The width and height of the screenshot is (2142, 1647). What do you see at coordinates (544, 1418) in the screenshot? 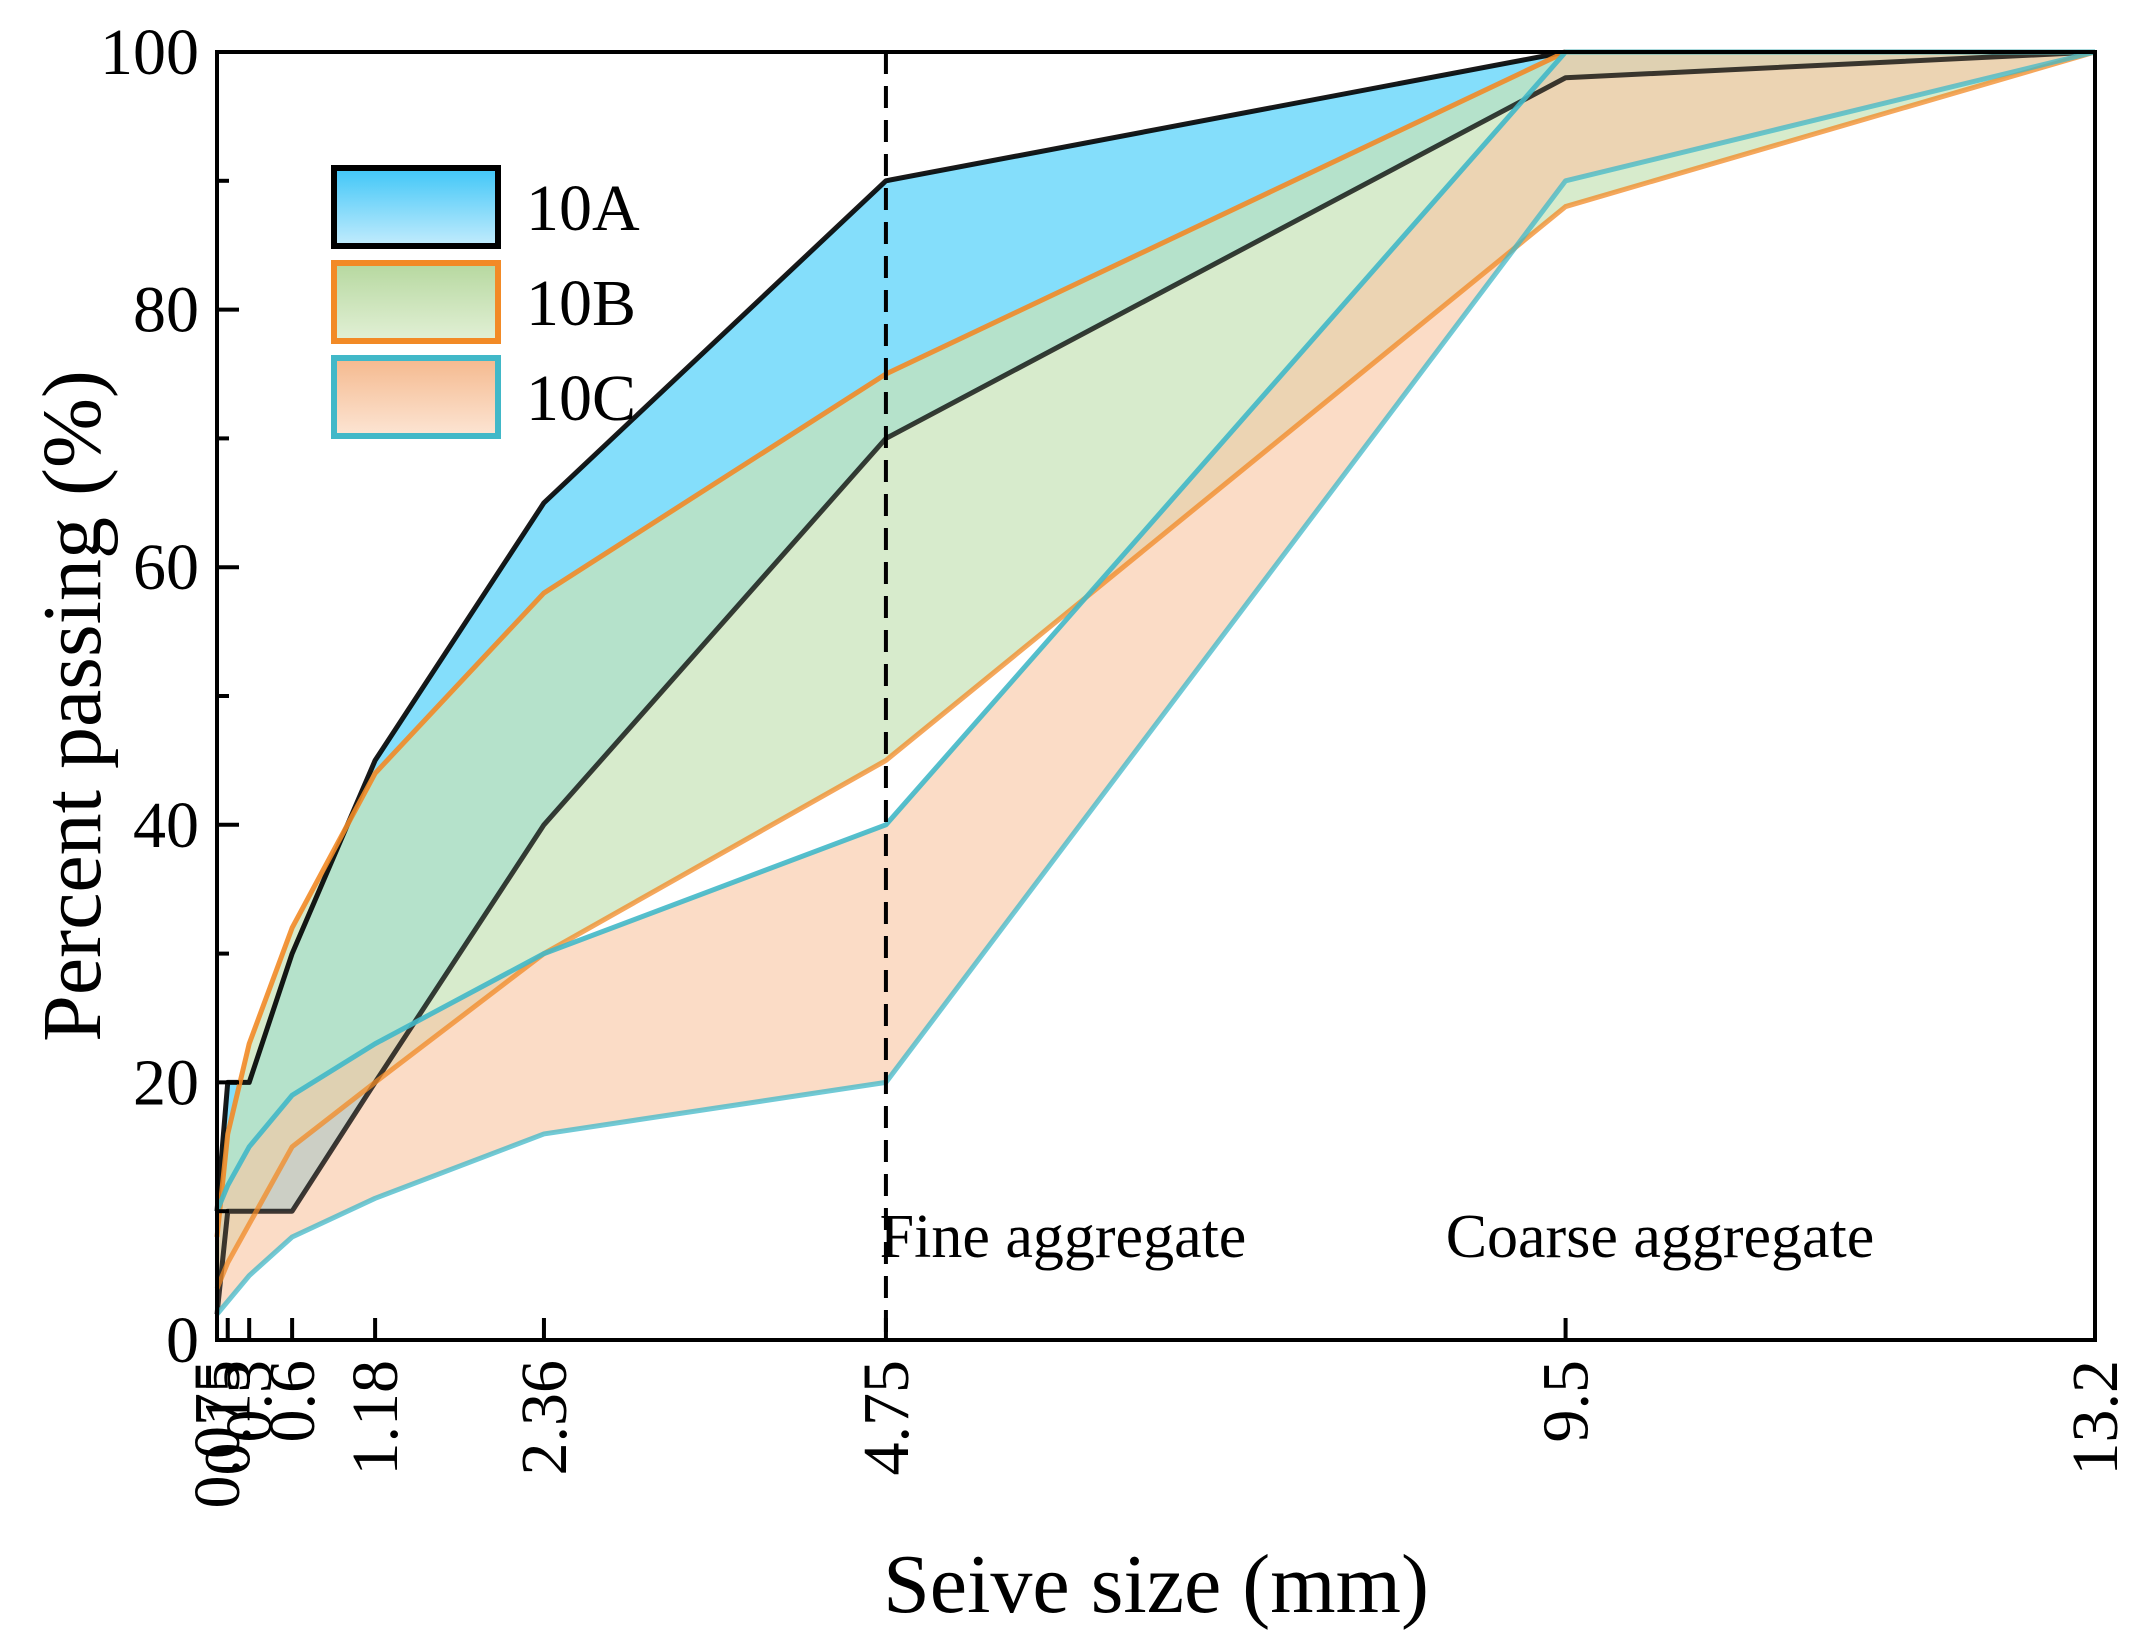
I see `x-tick-label: 2.36` at bounding box center [544, 1418].